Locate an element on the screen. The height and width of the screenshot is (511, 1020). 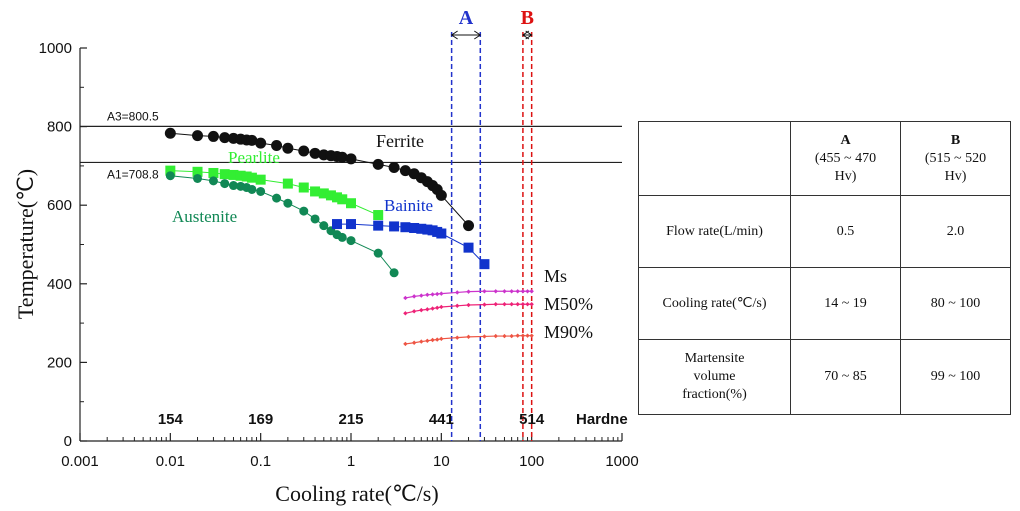
table-row: Flow rate(L/min) 0.5 2.0 is located at coordinates (824, 231).